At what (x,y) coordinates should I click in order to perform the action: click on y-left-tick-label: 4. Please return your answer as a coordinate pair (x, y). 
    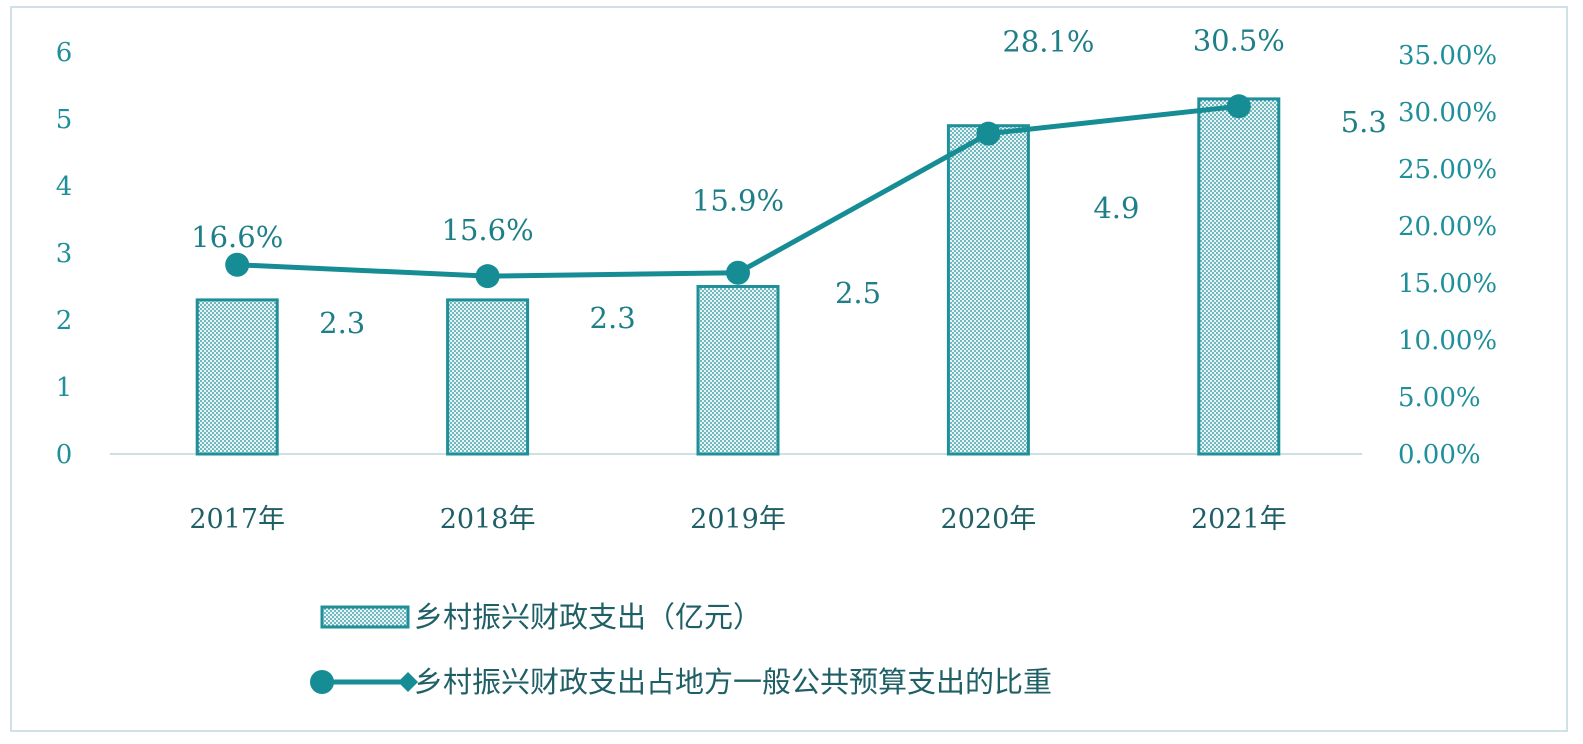
    Looking at the image, I should click on (64, 187).